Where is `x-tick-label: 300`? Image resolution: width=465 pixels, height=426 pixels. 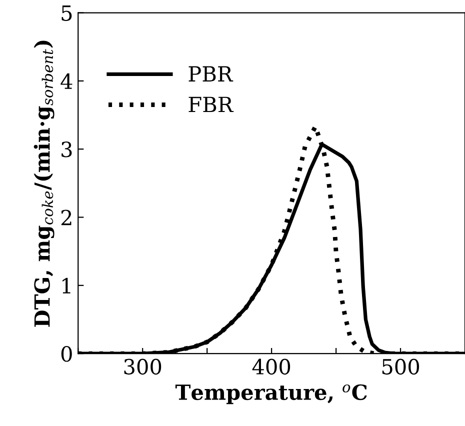 x-tick-label: 300 is located at coordinates (143, 366).